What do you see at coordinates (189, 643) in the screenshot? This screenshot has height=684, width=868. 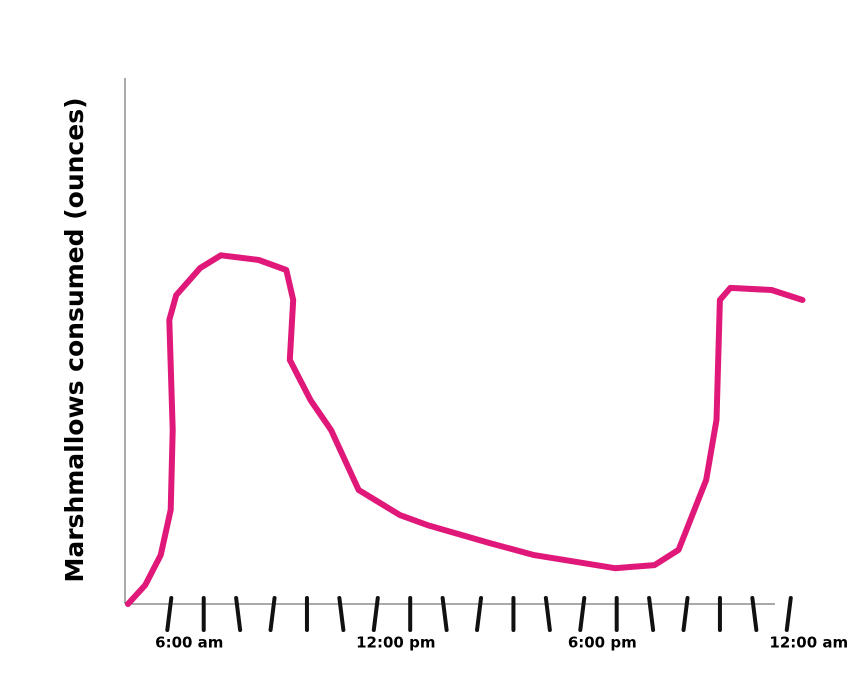 I see `x-tick-label: 6:00 am` at bounding box center [189, 643].